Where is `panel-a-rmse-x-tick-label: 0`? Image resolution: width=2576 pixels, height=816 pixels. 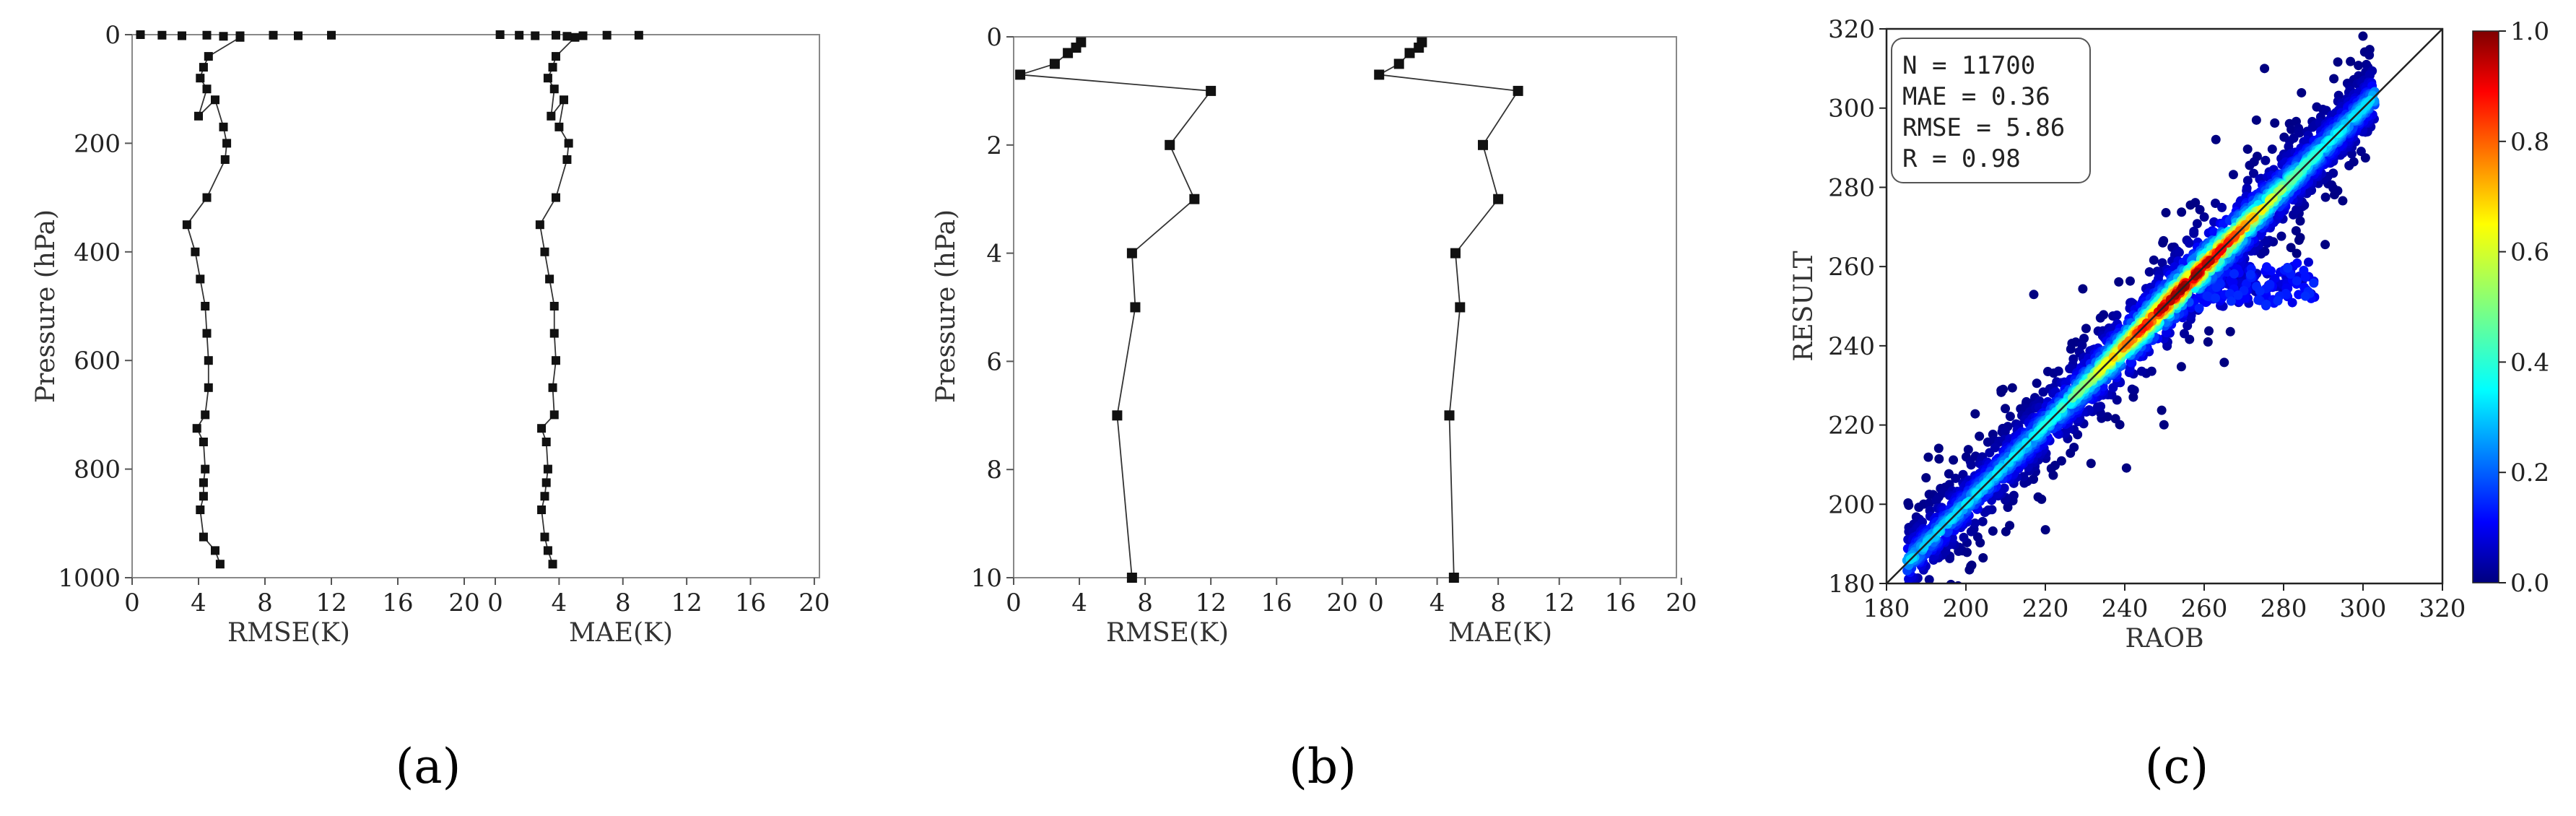 panel-a-rmse-x-tick-label: 0 is located at coordinates (132, 603).